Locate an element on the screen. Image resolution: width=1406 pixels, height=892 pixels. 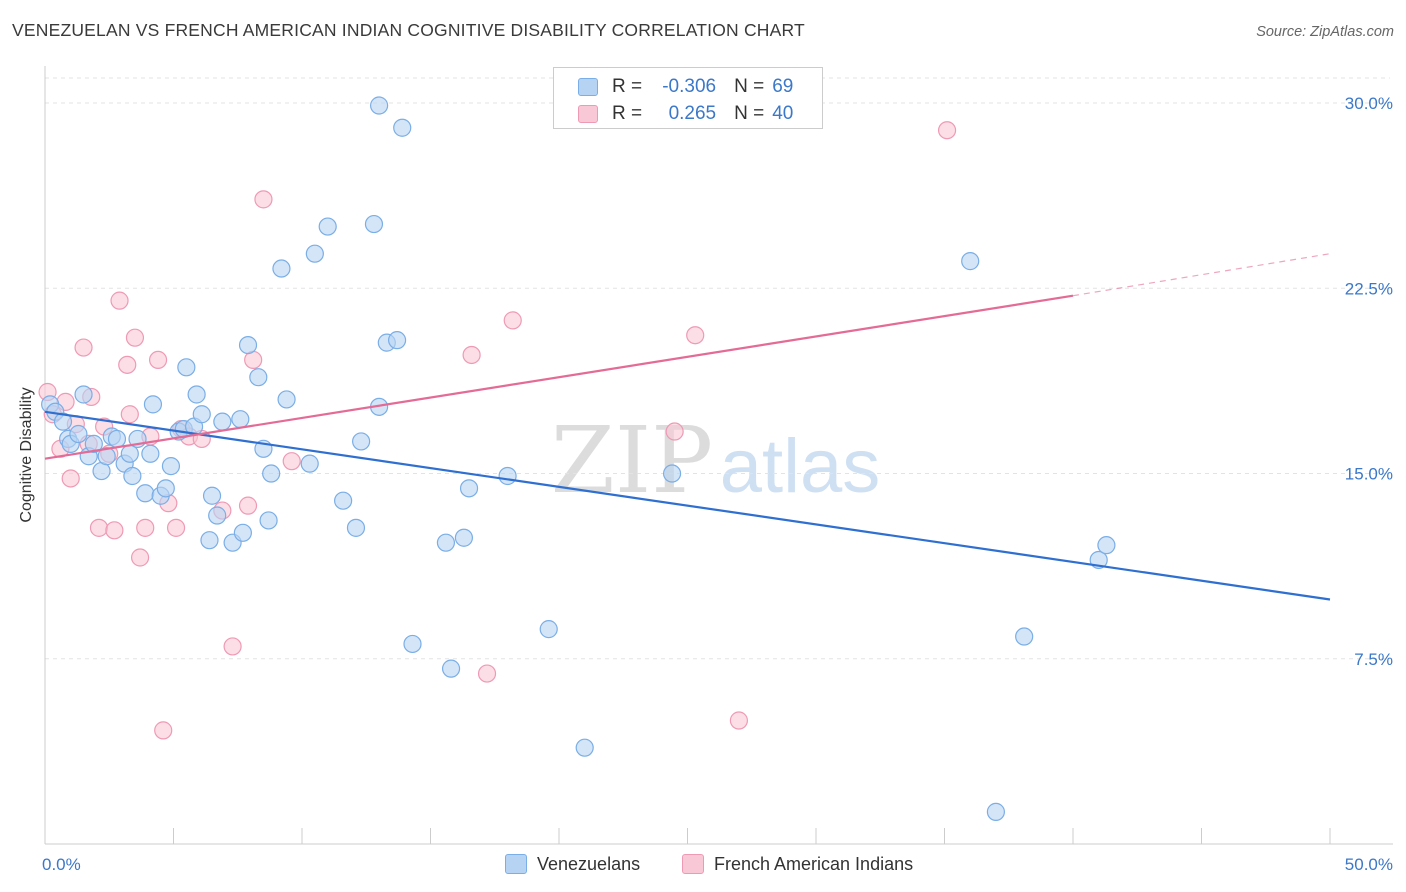
y-tick-label: 15.0% is located at coordinates (1369, 474).